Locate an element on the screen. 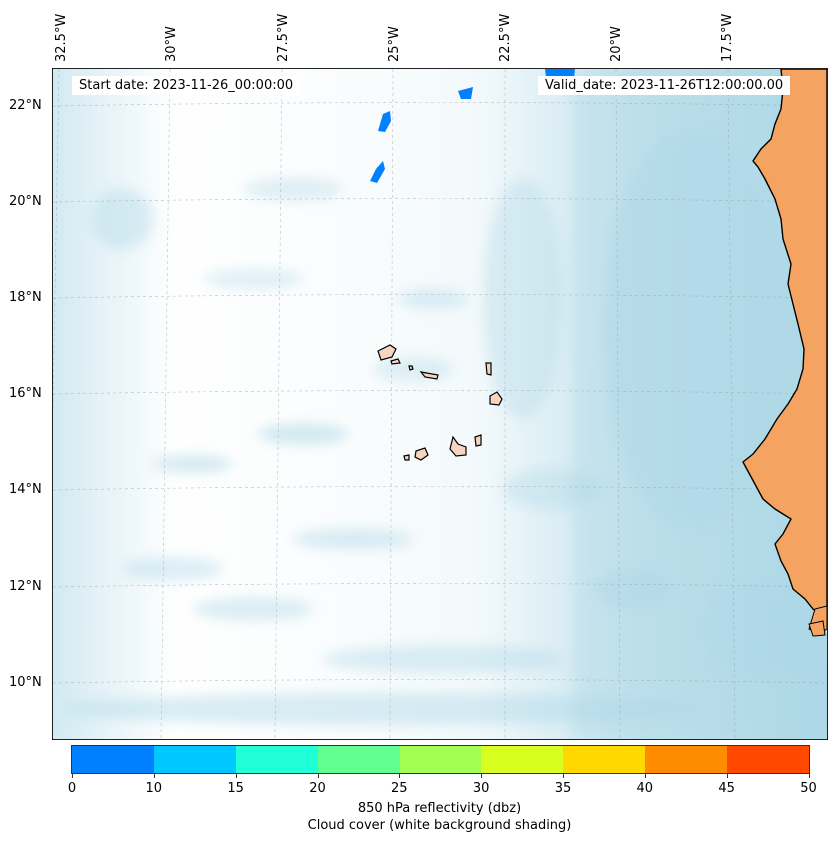  colorbar-tick-label: 10 is located at coordinates (154, 788).